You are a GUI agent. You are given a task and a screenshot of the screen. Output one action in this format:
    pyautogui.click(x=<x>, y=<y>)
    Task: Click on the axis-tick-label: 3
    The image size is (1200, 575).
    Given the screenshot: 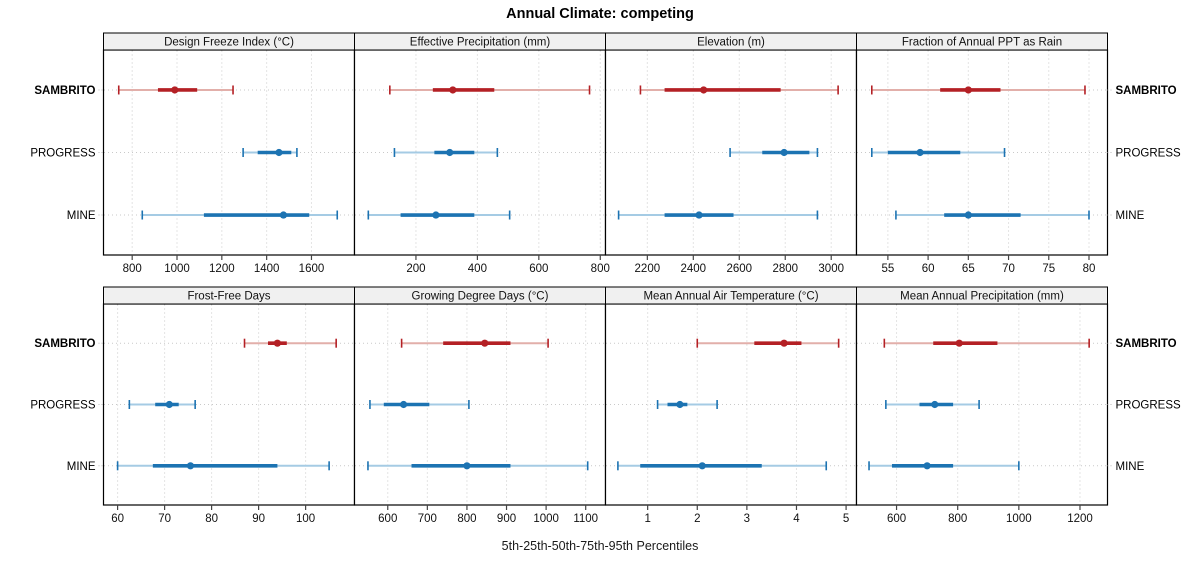 What is the action you would take?
    pyautogui.click(x=747, y=519)
    